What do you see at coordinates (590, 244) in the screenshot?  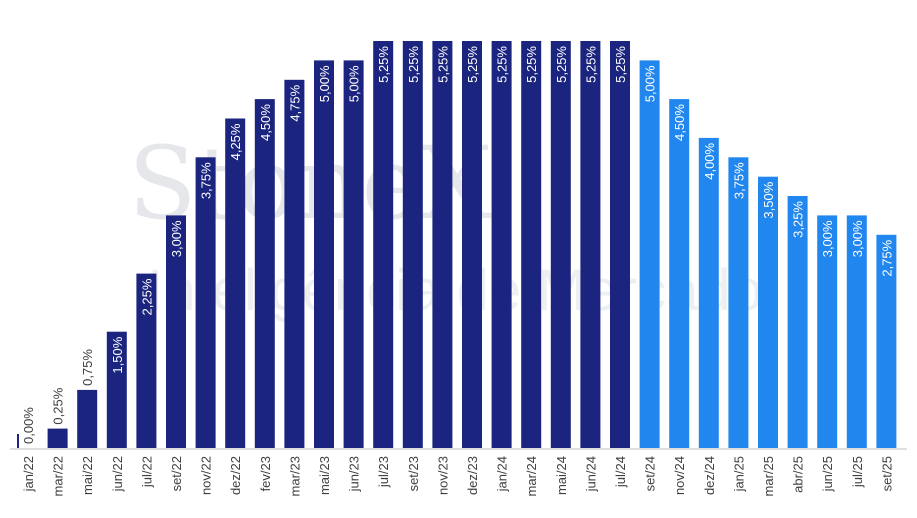 I see `bar-jun/24` at bounding box center [590, 244].